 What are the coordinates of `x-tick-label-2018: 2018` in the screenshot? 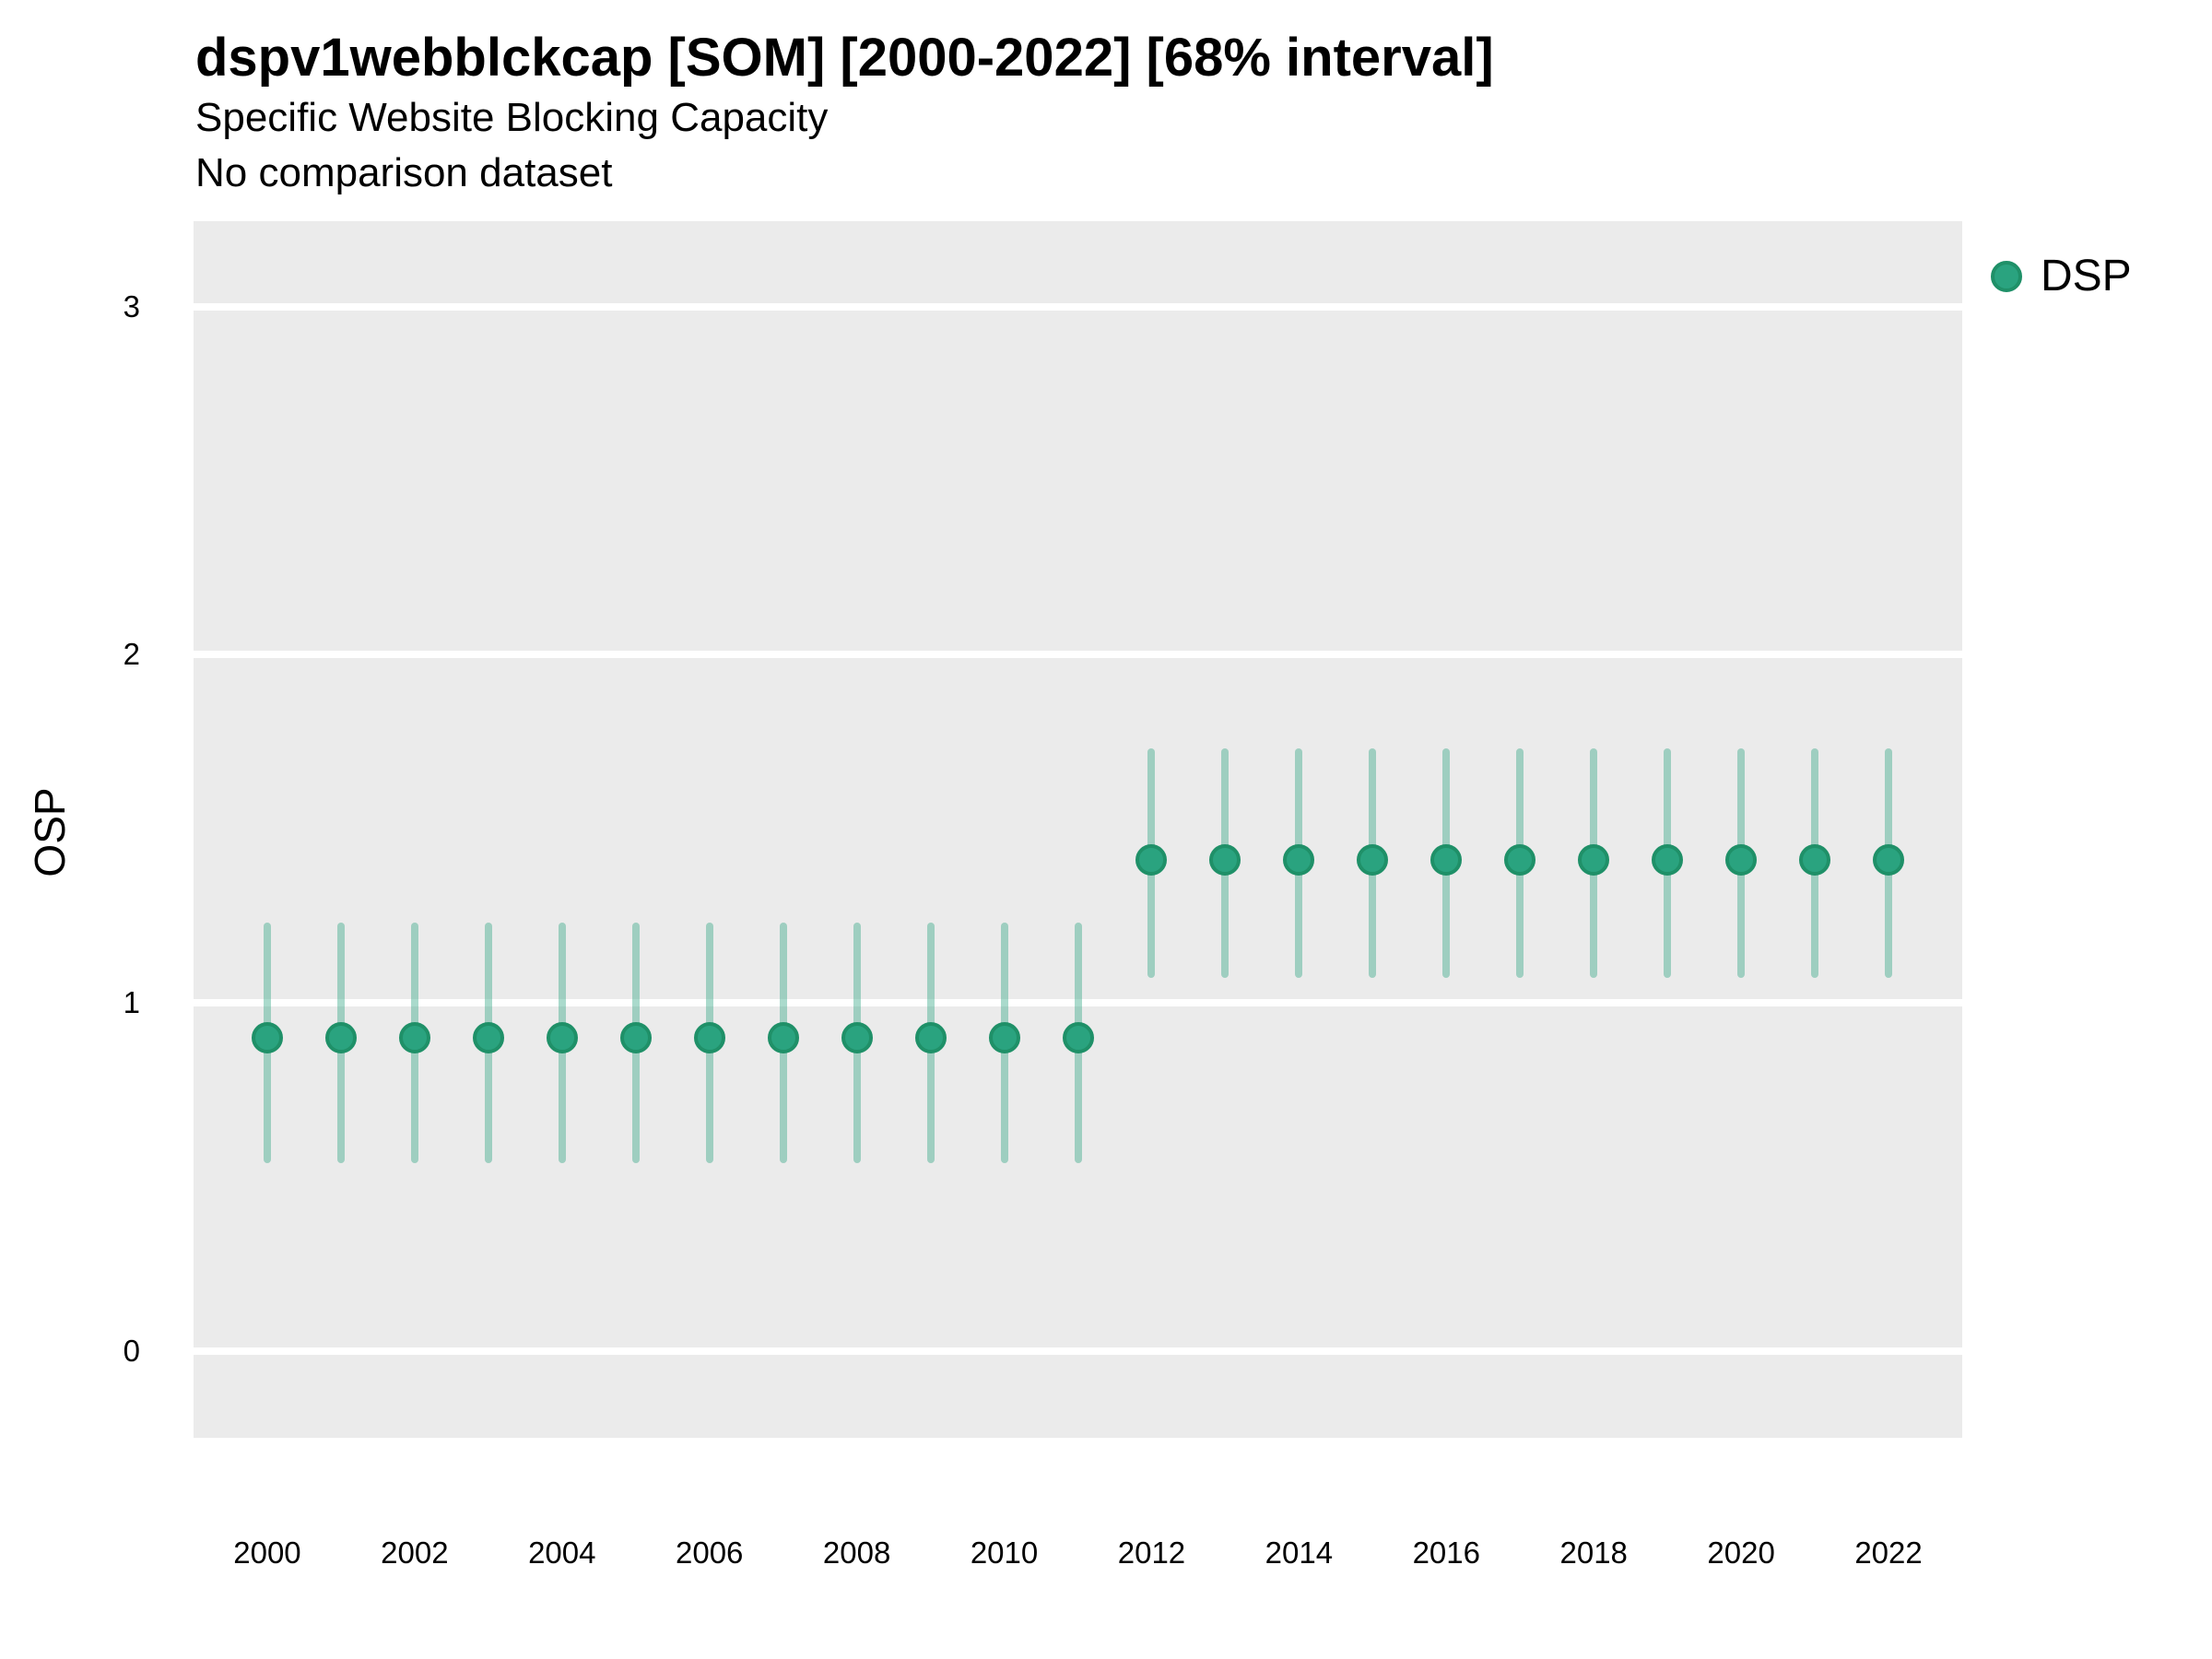 It's located at (1593, 1552).